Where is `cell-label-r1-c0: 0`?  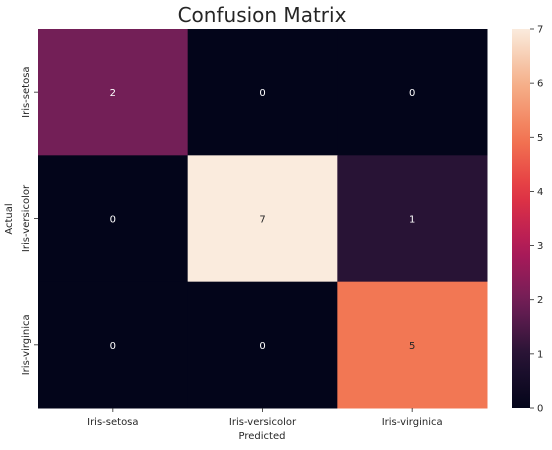
cell-label-r1-c0: 0 is located at coordinates (113, 220).